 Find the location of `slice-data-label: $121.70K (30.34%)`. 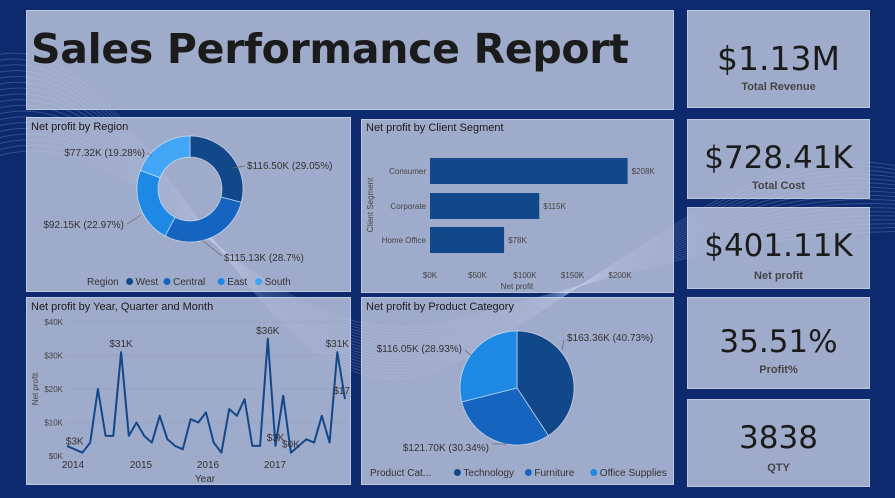

slice-data-label: $121.70K (30.34%) is located at coordinates (446, 448).